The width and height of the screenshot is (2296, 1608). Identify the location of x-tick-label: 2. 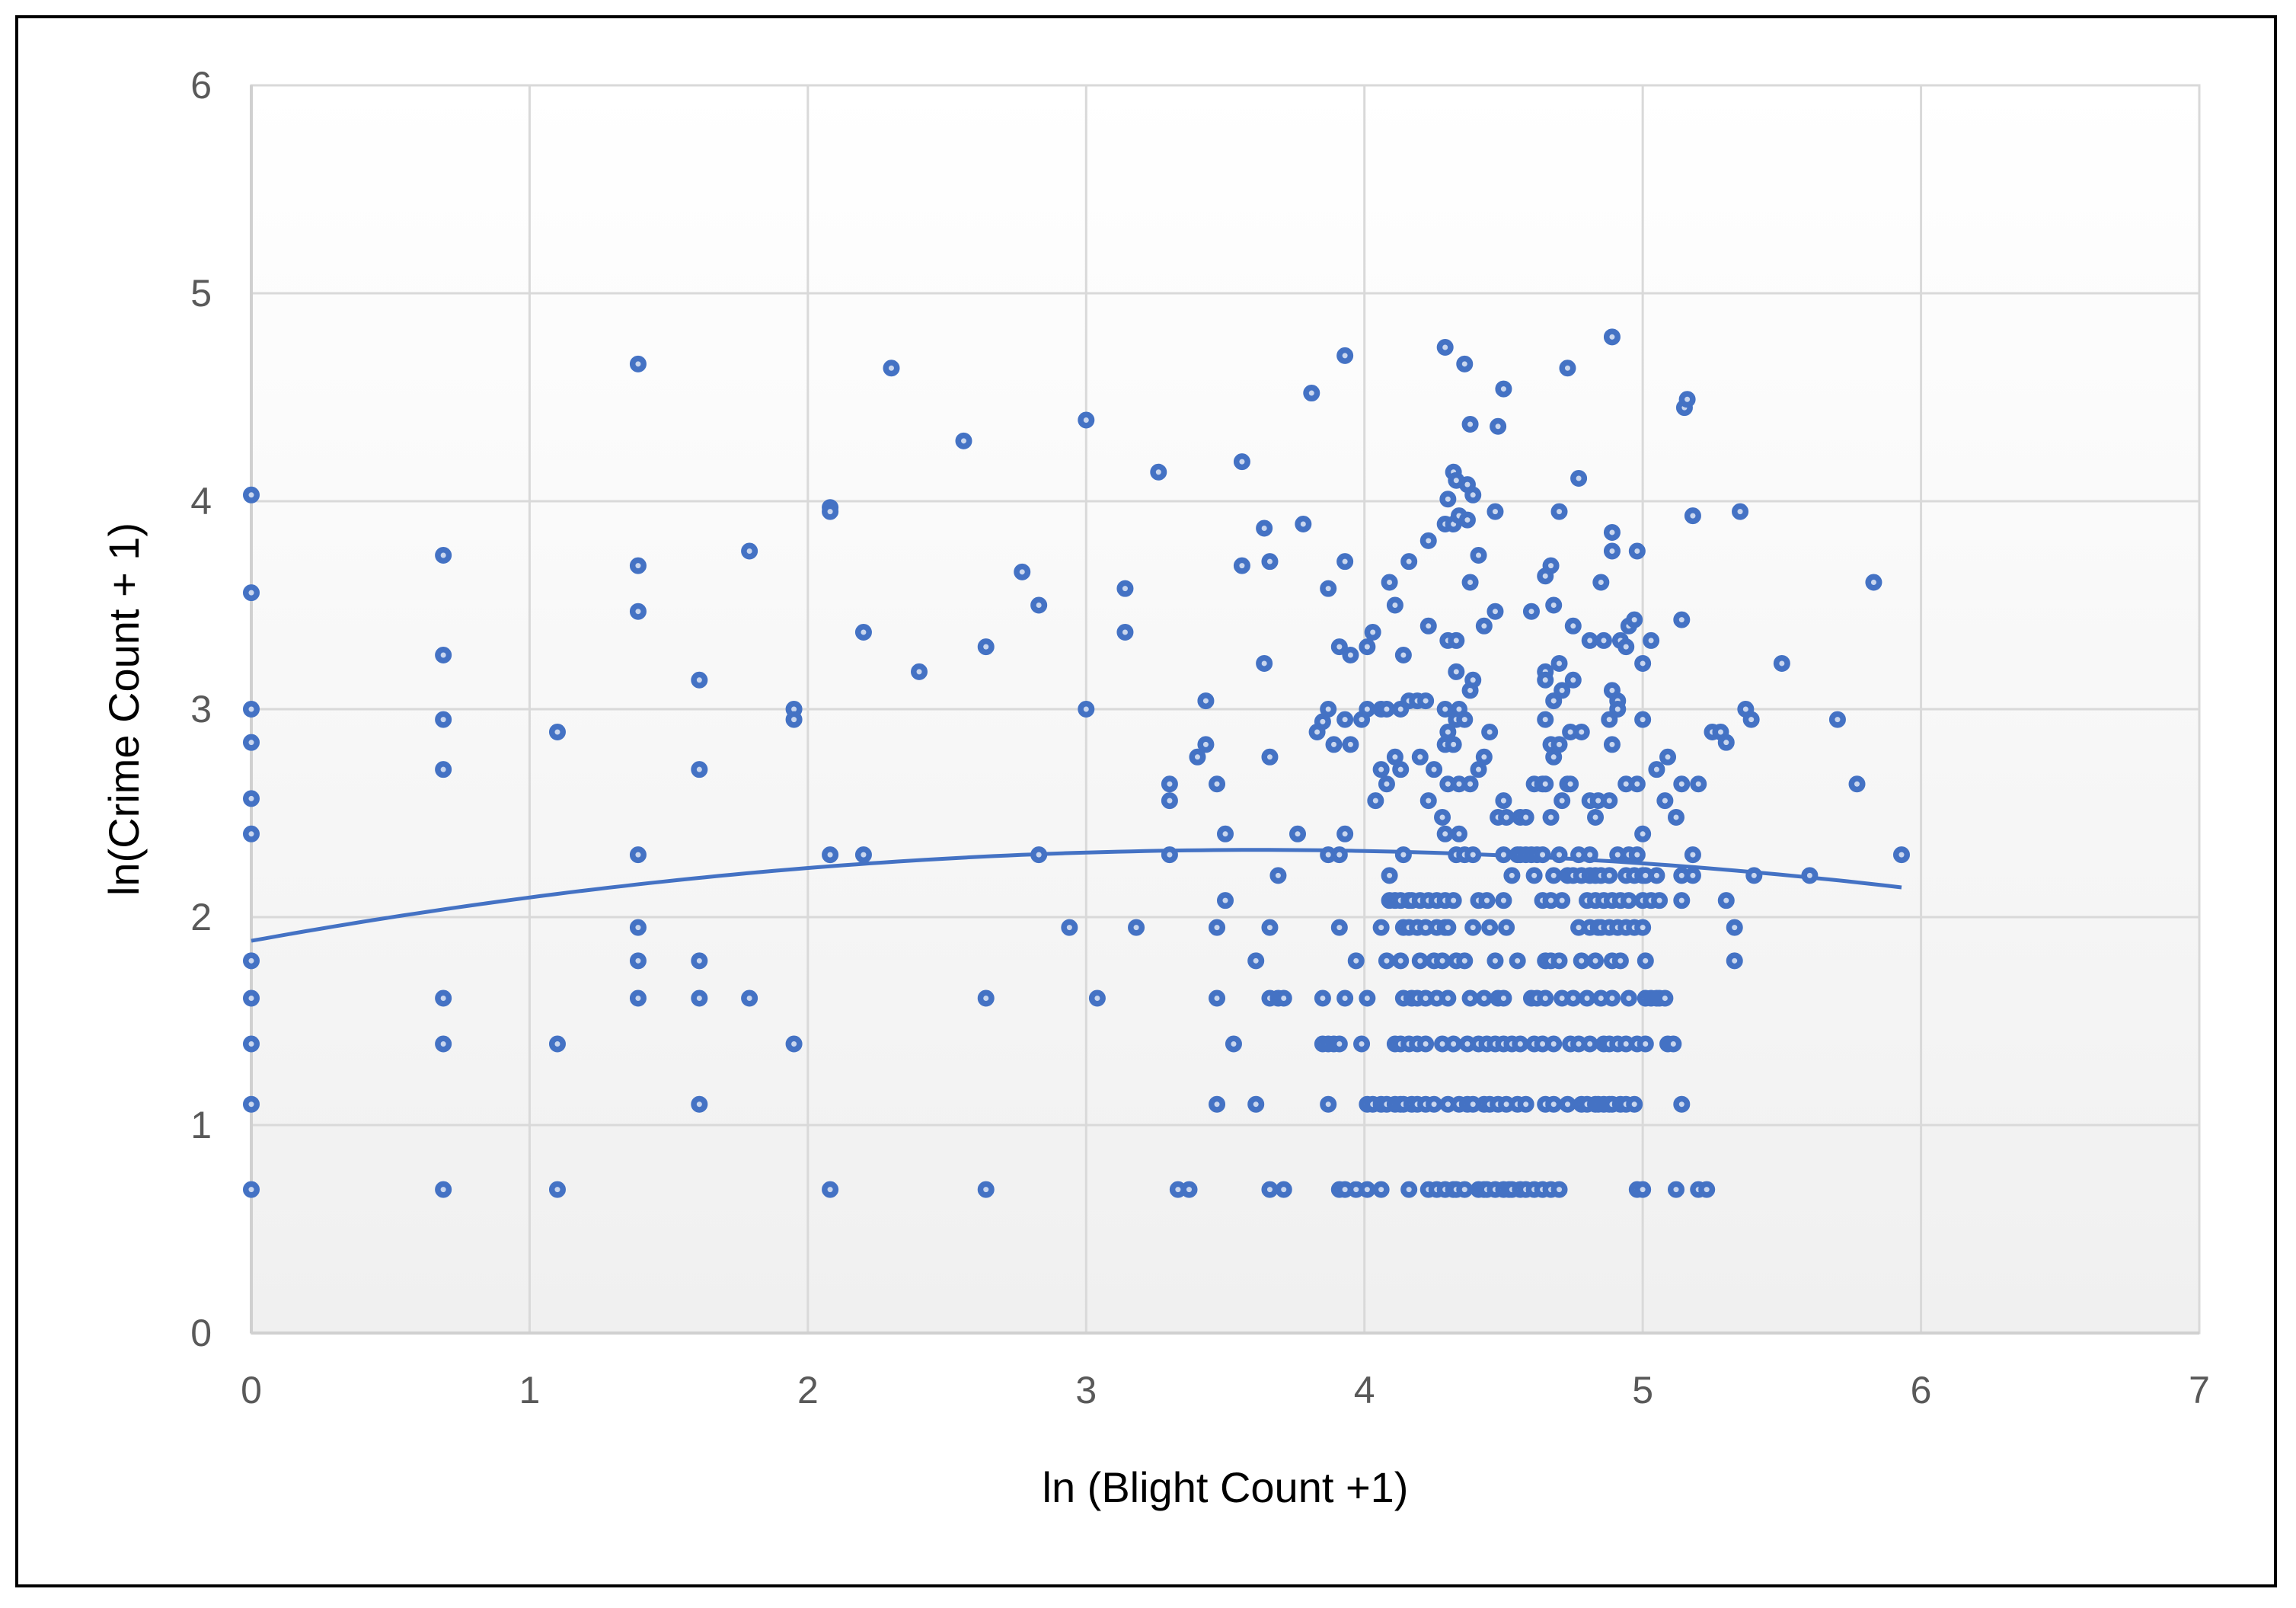
(808, 1390).